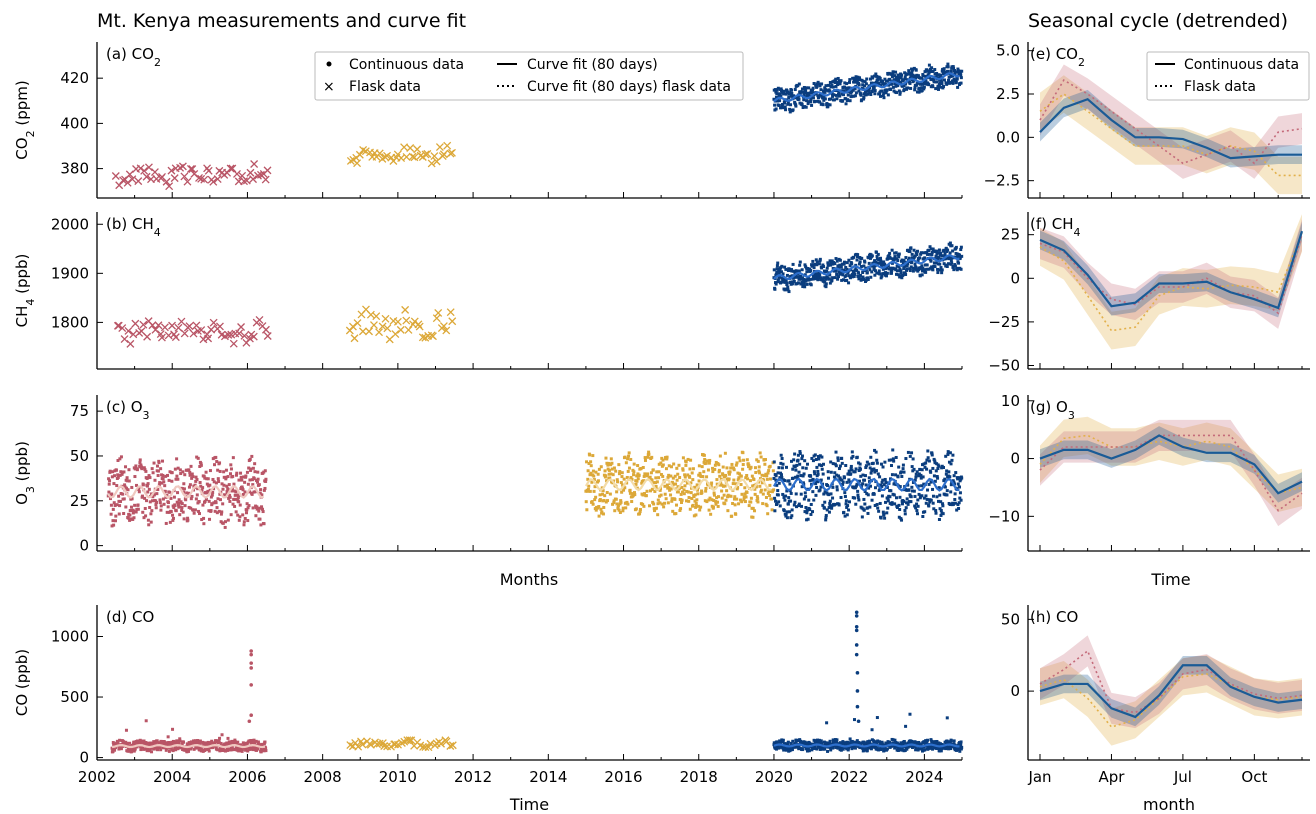 The image size is (1316, 814). Describe the element at coordinates (1171, 464) in the screenshot. I see `line-period2-flask` at that location.